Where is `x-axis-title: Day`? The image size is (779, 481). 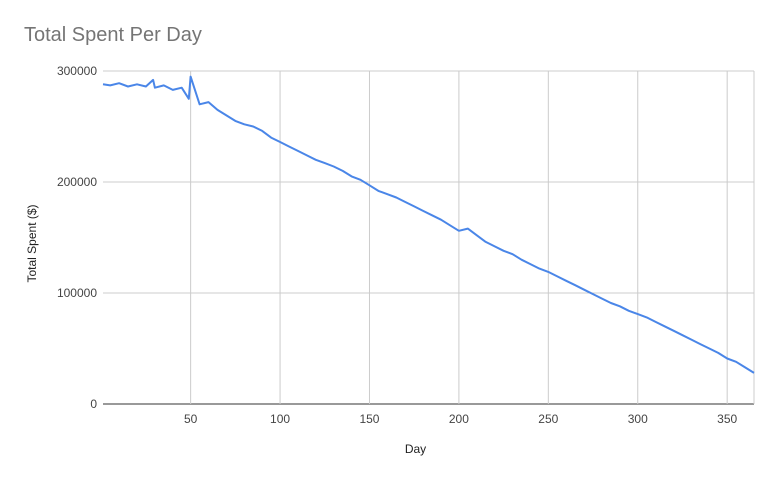
x-axis-title: Day is located at coordinates (415, 449).